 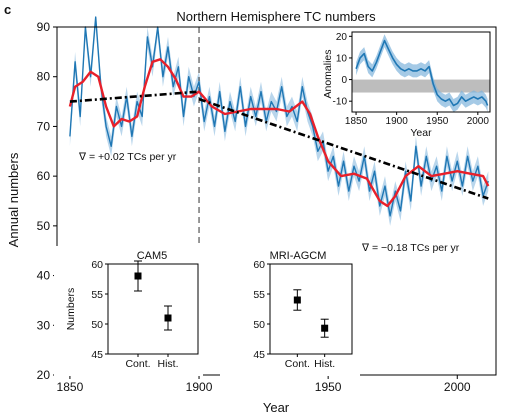 I want to click on anomaly-series-line, so click(x=422, y=73).